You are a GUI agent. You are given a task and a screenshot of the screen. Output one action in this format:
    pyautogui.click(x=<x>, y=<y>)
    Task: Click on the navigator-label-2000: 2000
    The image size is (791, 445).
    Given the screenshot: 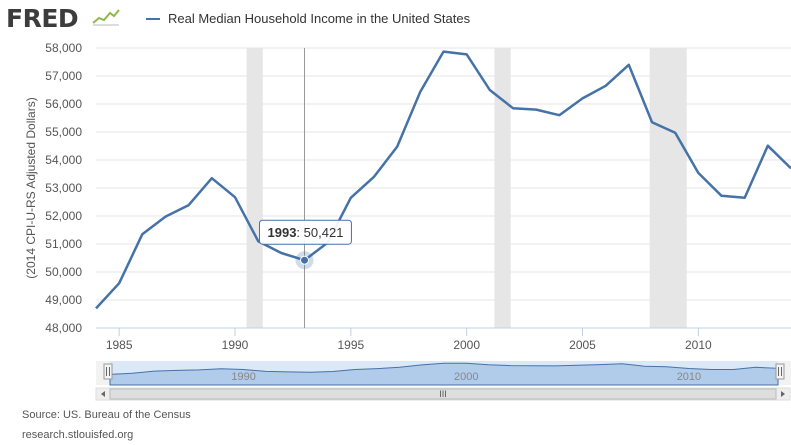 What is the action you would take?
    pyautogui.click(x=466, y=377)
    